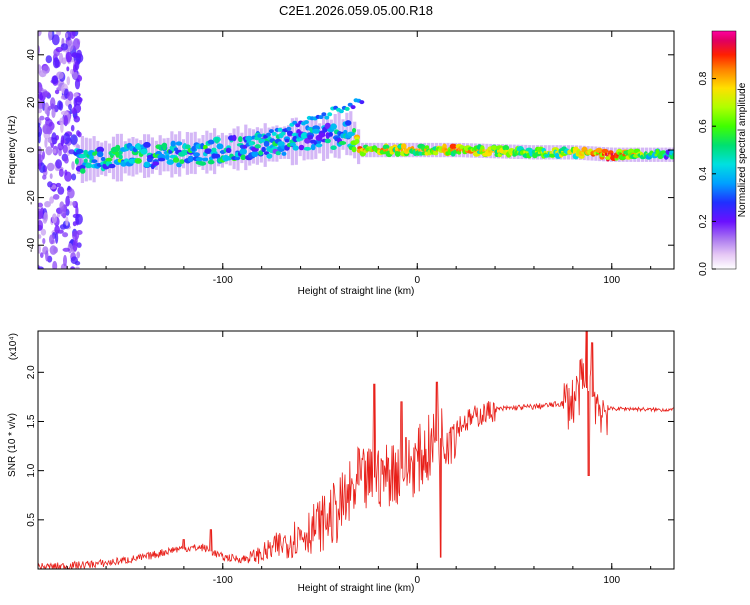  Describe the element at coordinates (31, 421) in the screenshot. I see `snr-y-tick-label: 1.5` at that location.